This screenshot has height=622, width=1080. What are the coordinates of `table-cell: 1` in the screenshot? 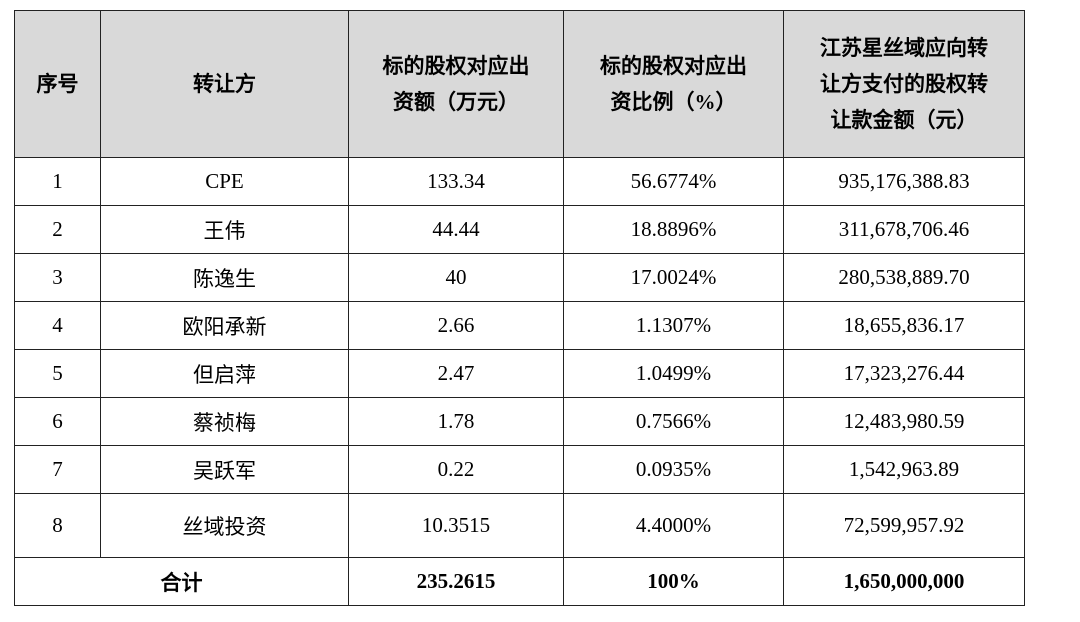 It's located at (57, 181).